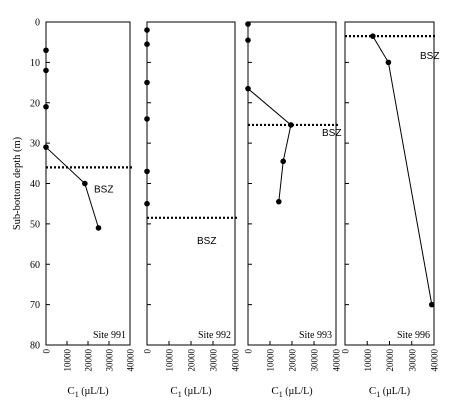  Describe the element at coordinates (214, 335) in the screenshot. I see `site-label: Site 992` at that location.